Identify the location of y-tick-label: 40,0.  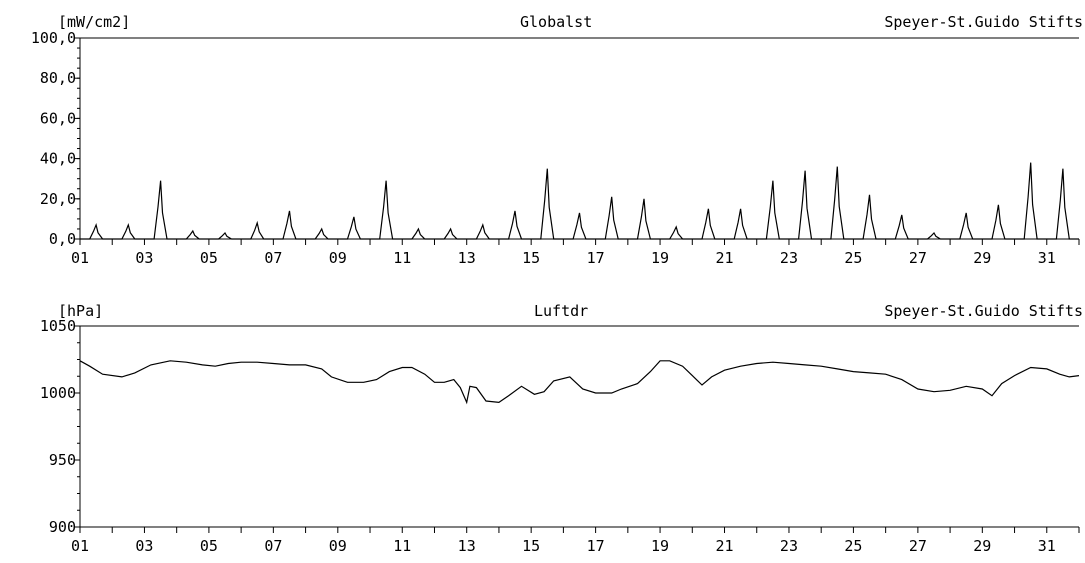
(58, 159).